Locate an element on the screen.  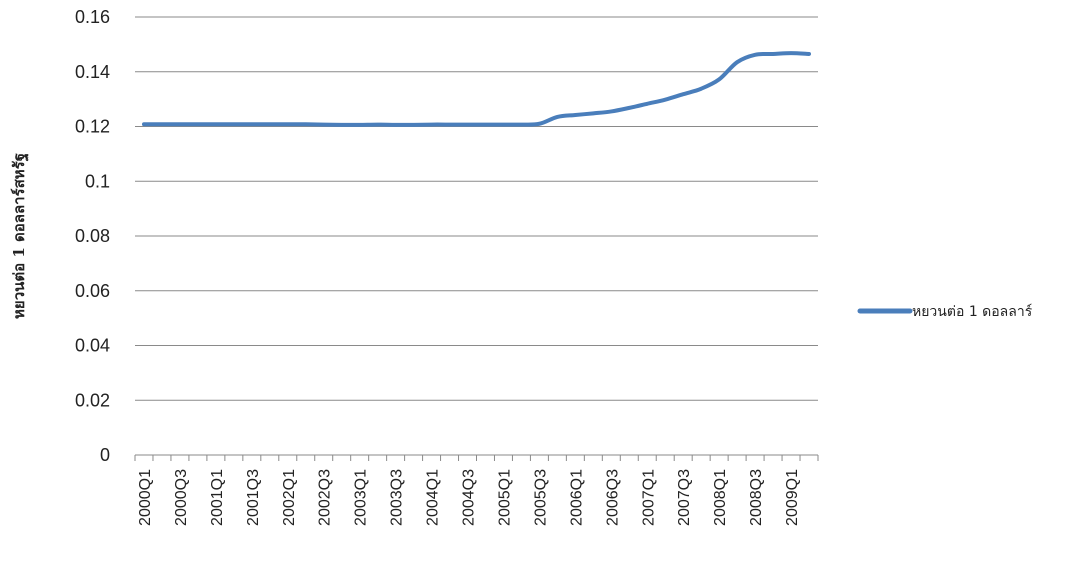
y-axis-label: หยวนต่อ 1 ดอลลาร์สหรัฐ is located at coordinates (19, 236).